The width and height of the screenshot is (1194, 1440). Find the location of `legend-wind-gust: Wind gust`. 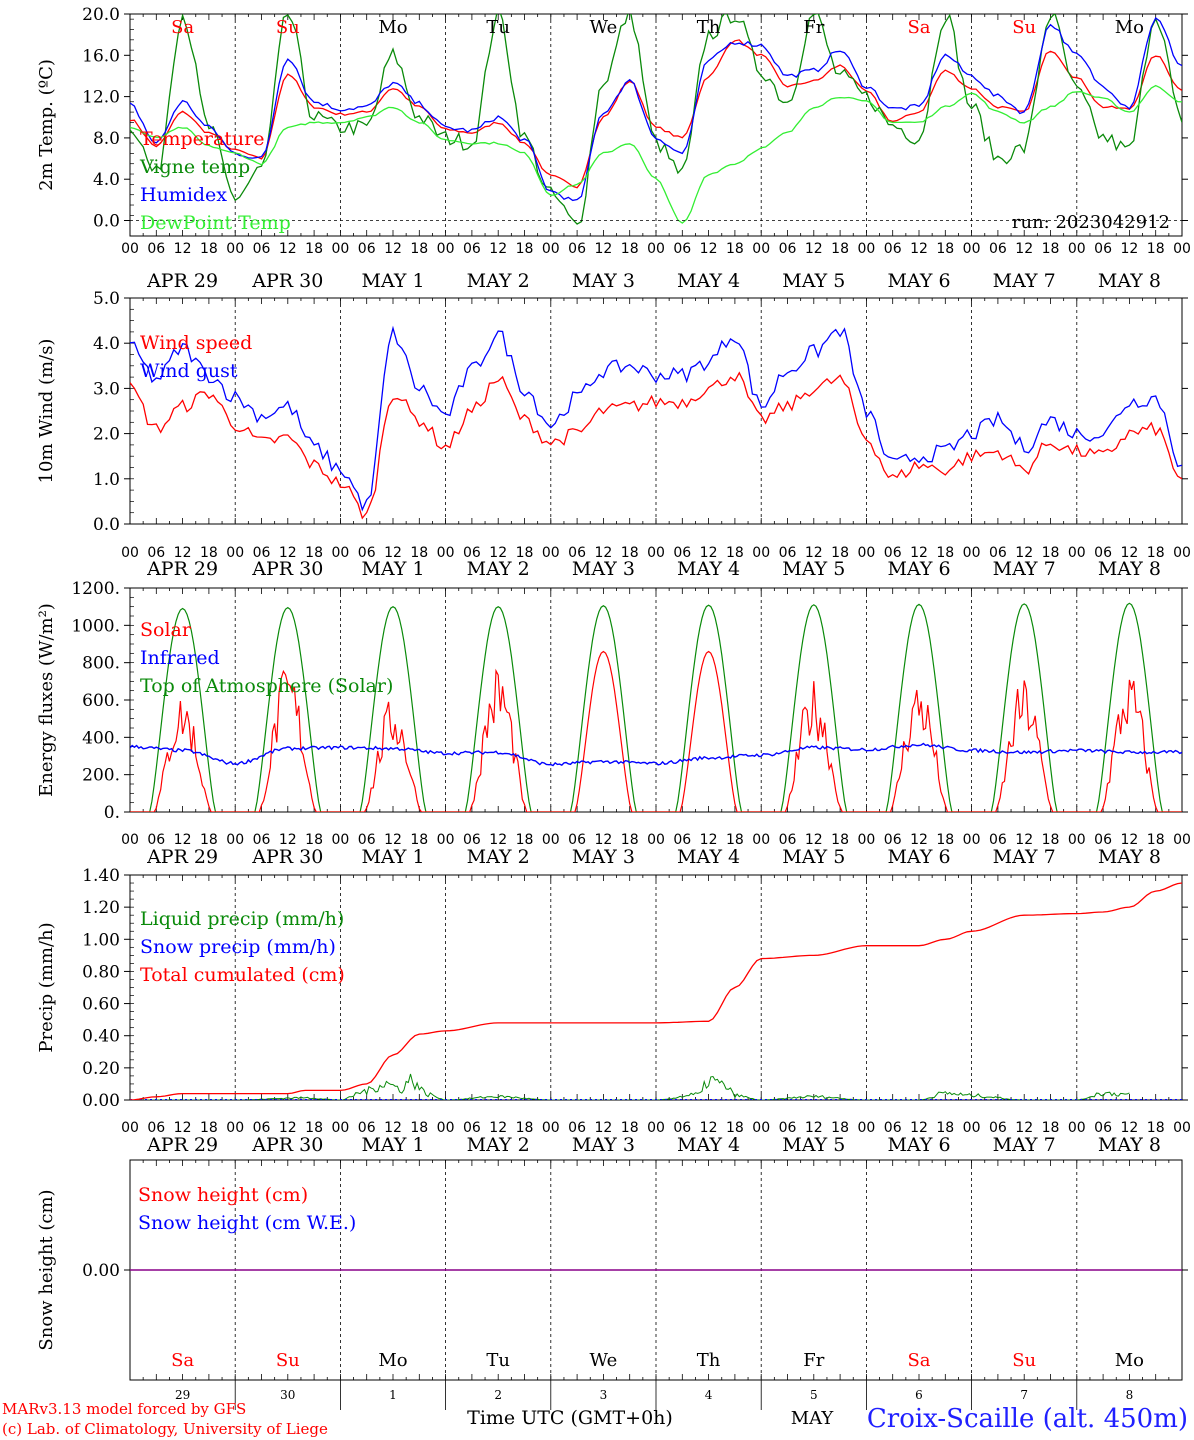

legend-wind-gust: Wind gust is located at coordinates (189, 371).